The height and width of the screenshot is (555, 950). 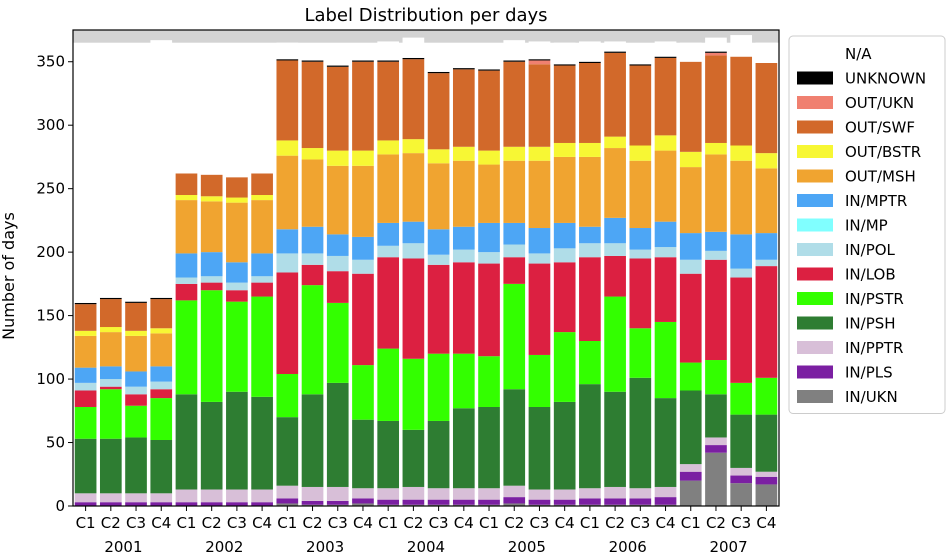 I want to click on legend-label: IN/POL, so click(x=870, y=250).